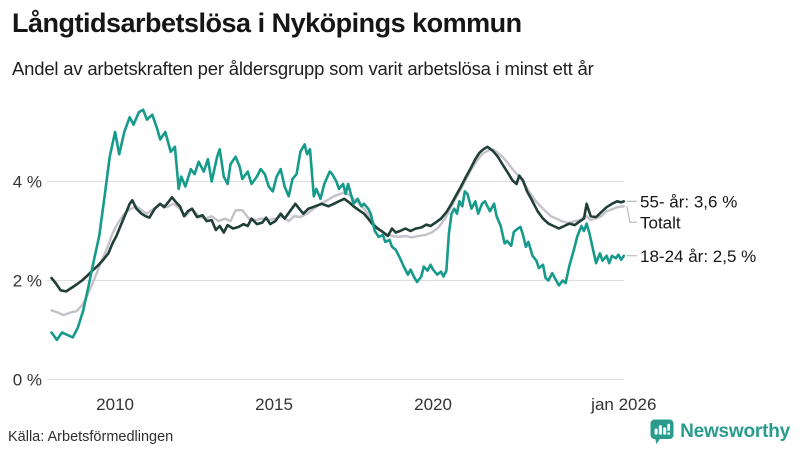  What do you see at coordinates (698, 256) in the screenshot?
I see `legend-label-18-24r: 18-24 år: 2,5 %` at bounding box center [698, 256].